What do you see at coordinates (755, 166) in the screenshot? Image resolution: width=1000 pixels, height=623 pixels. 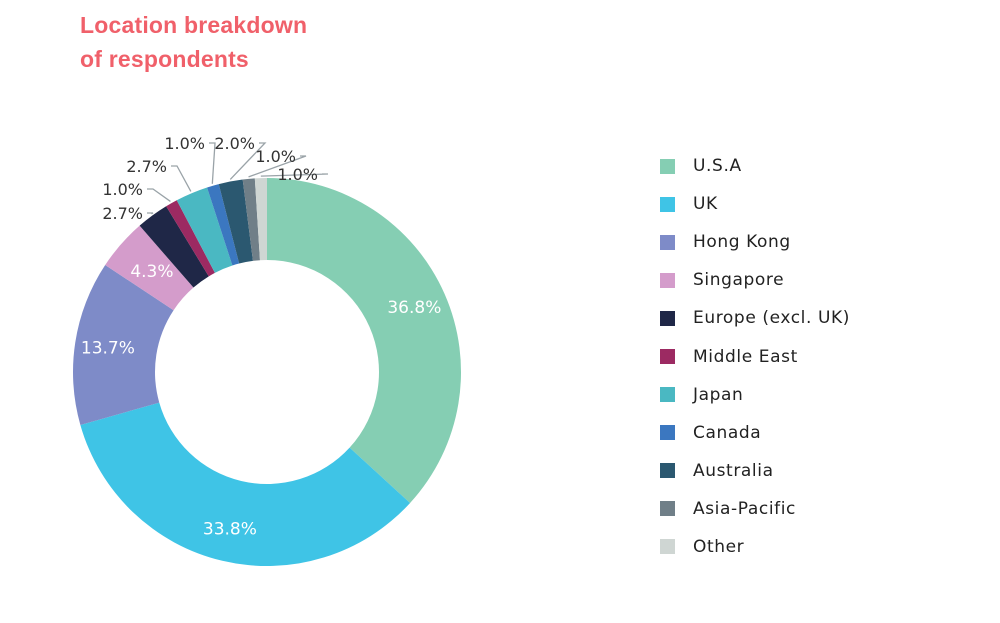 I see `legend-item-u-s-a: U.S.A` at bounding box center [755, 166].